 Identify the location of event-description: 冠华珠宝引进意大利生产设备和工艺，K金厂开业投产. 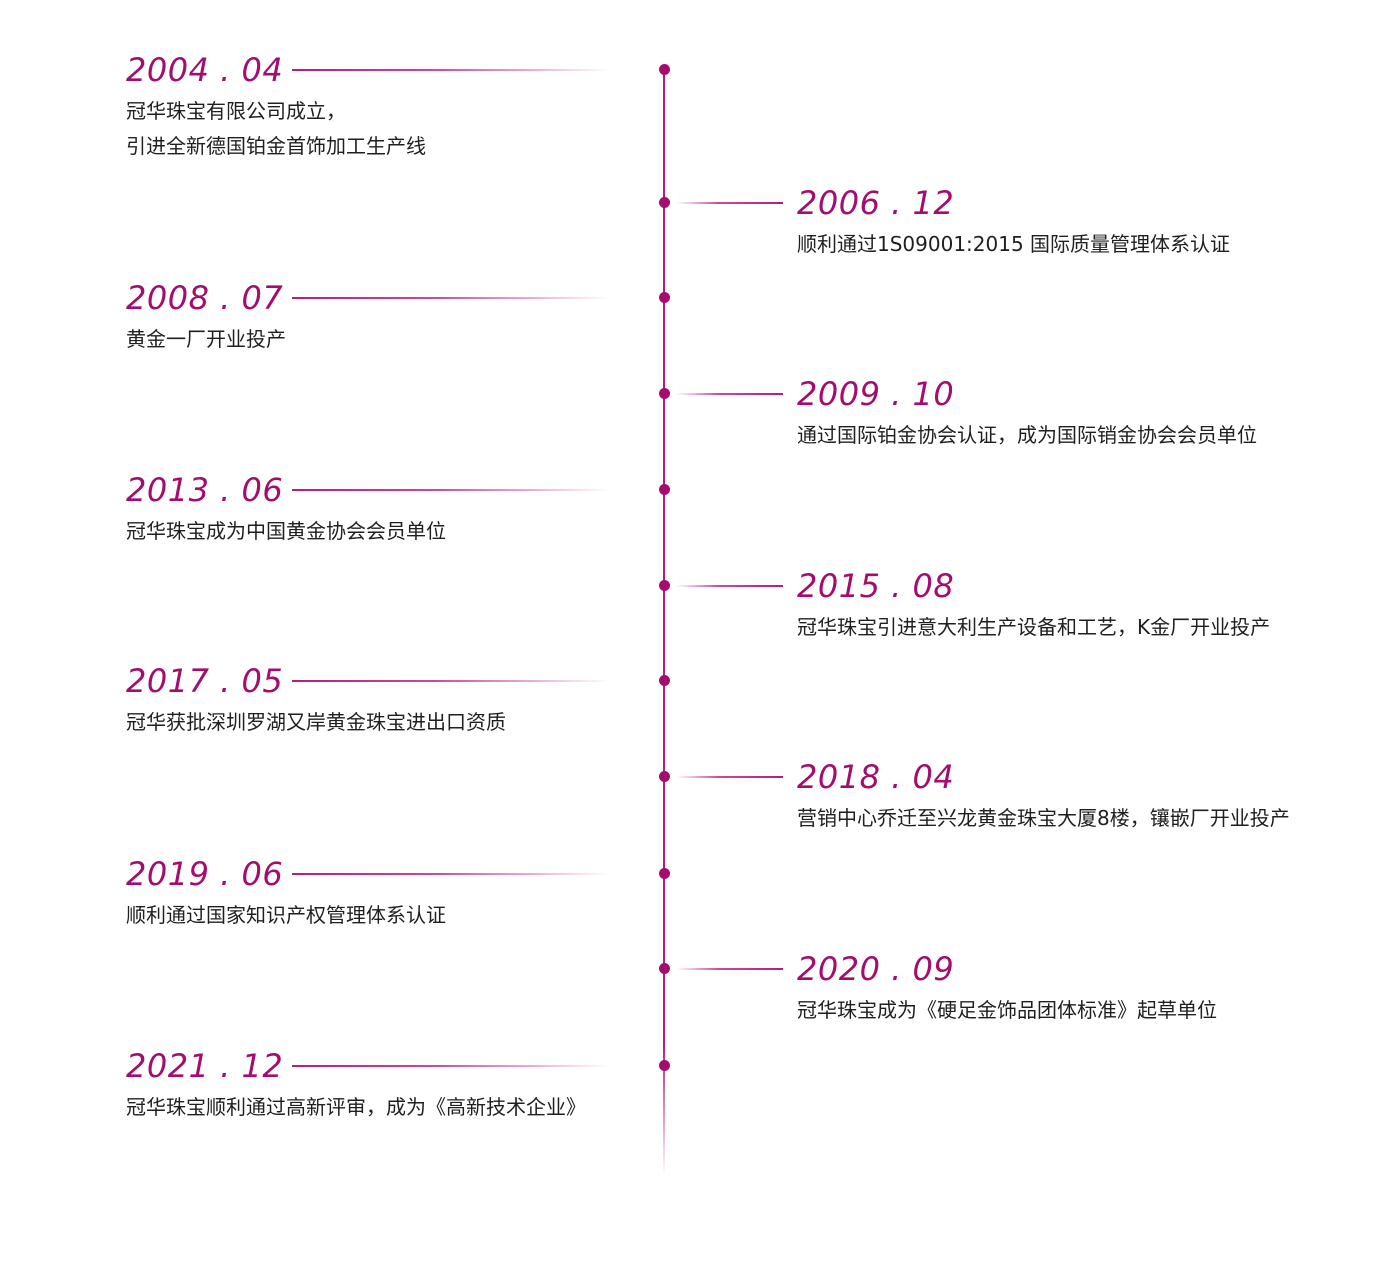
(1033, 627).